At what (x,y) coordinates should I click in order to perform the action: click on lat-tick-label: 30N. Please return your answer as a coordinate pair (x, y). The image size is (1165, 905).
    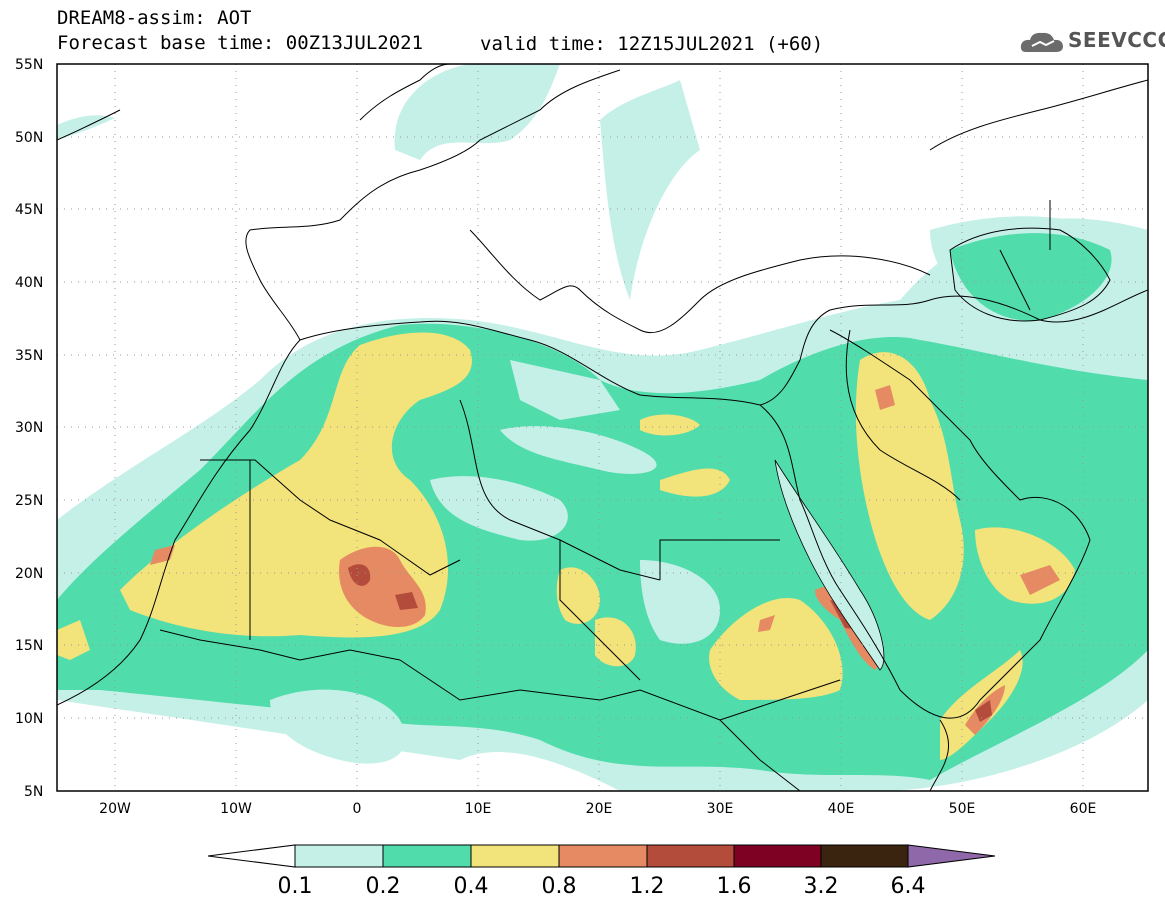
    Looking at the image, I should click on (29, 428).